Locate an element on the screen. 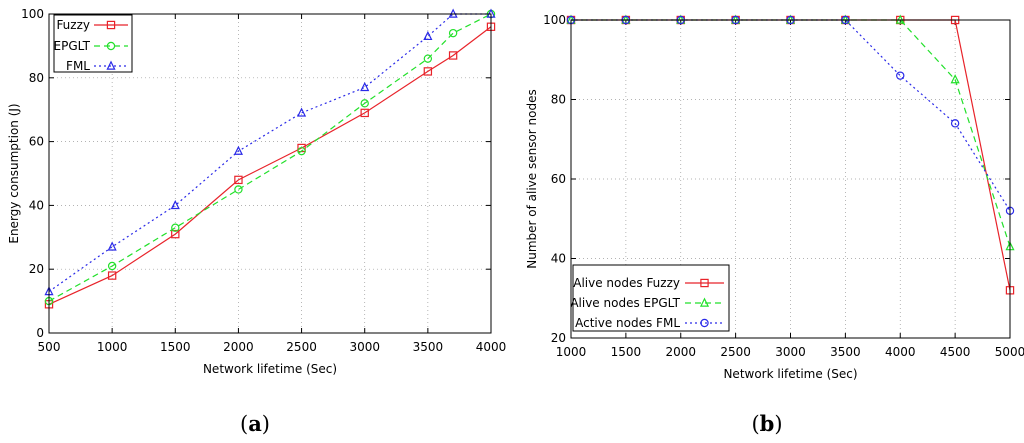 This screenshot has width=1024, height=443. caption-letter: b is located at coordinates (767, 423).